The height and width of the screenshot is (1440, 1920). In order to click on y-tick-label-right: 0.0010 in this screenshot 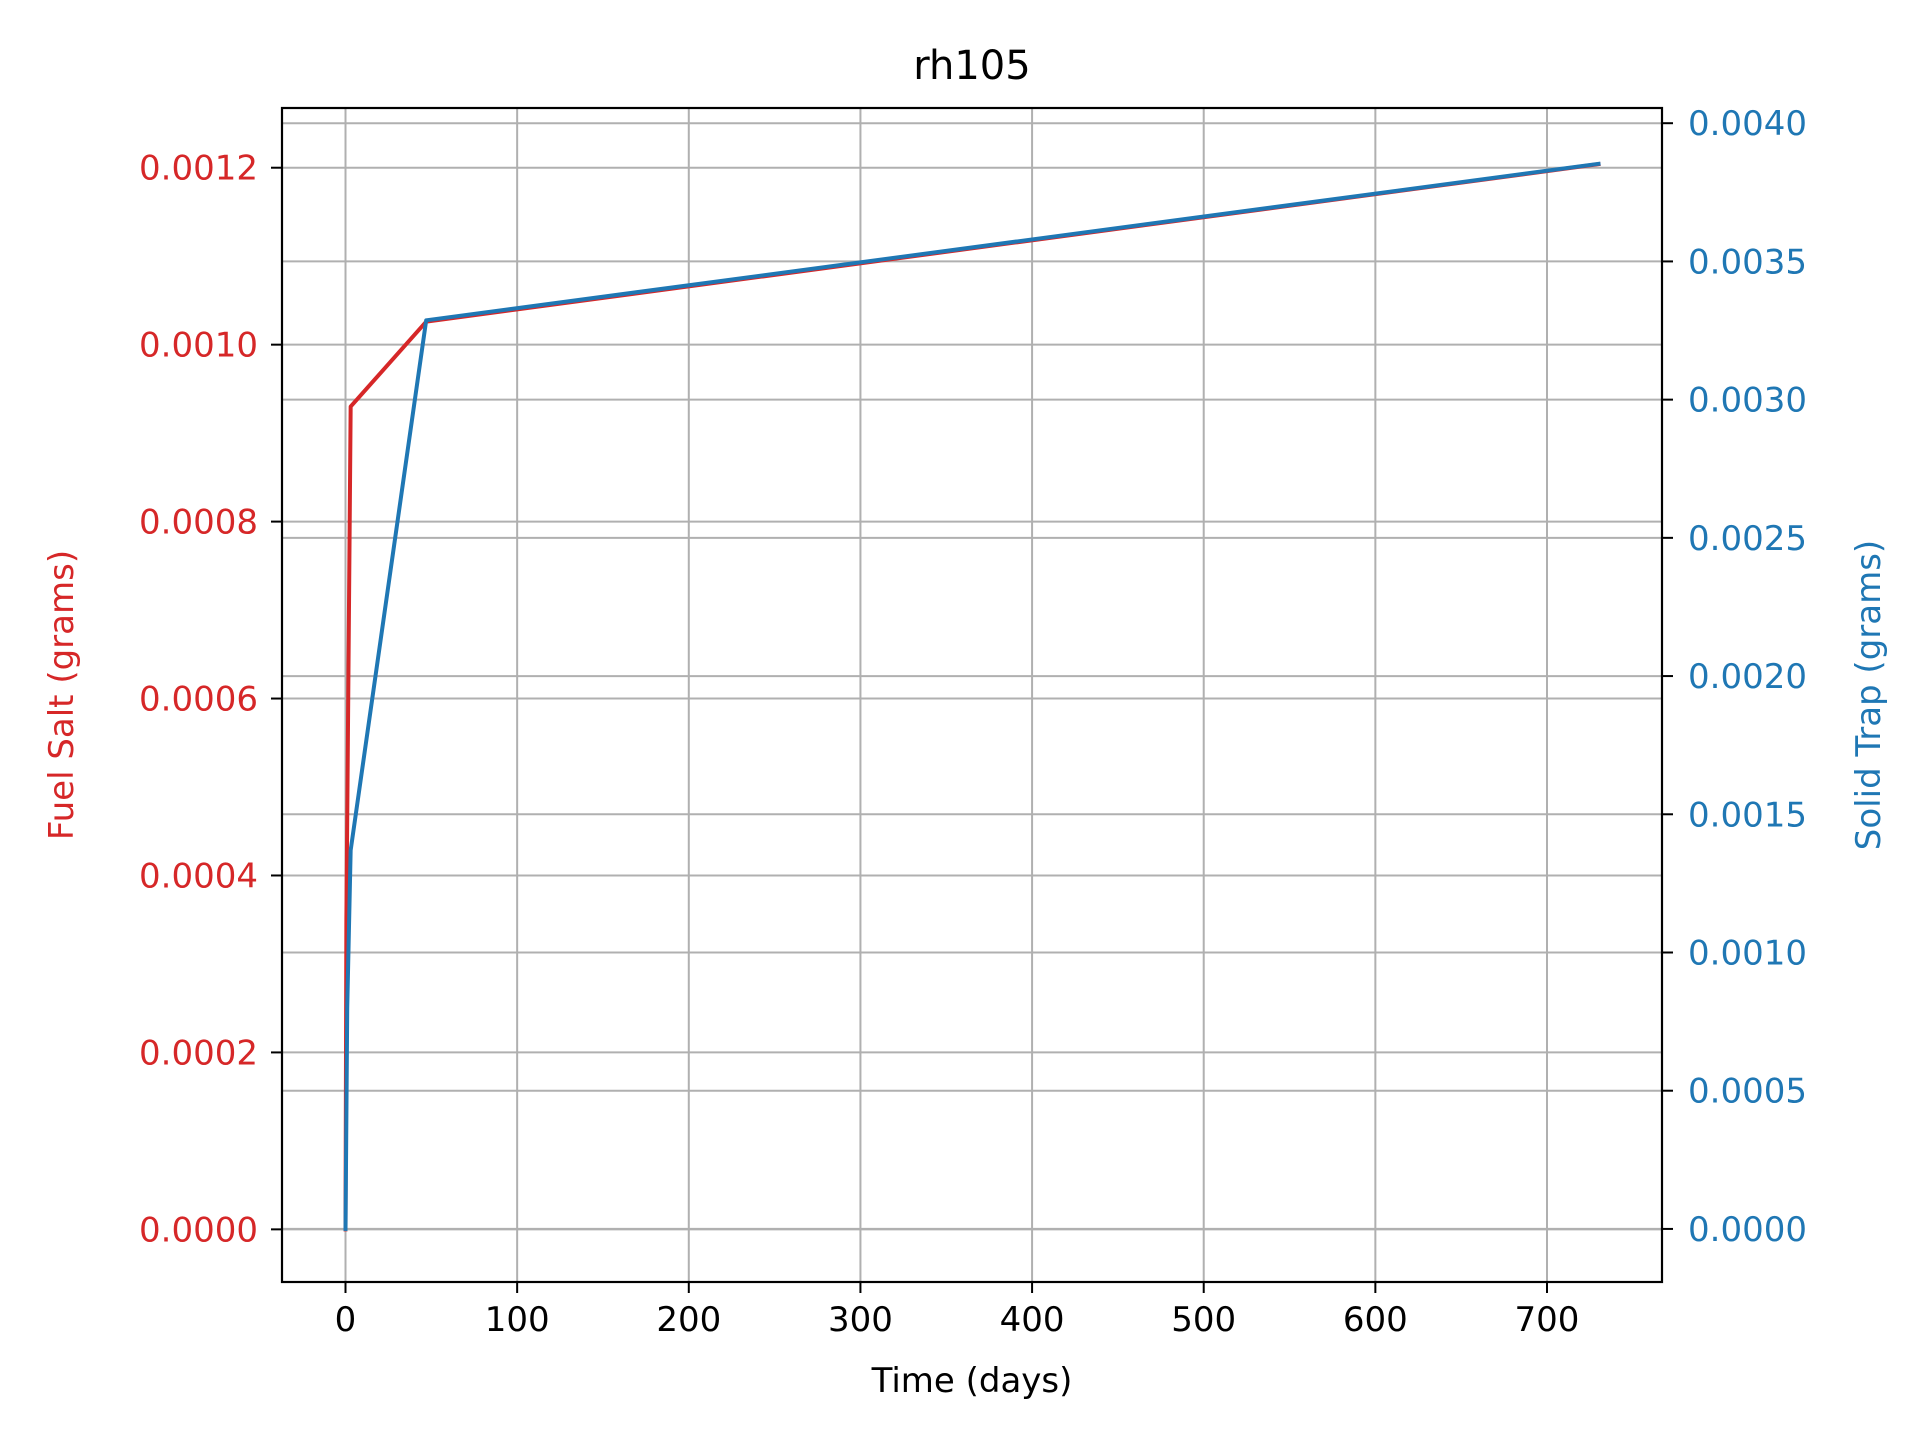, I will do `click(1747, 953)`.